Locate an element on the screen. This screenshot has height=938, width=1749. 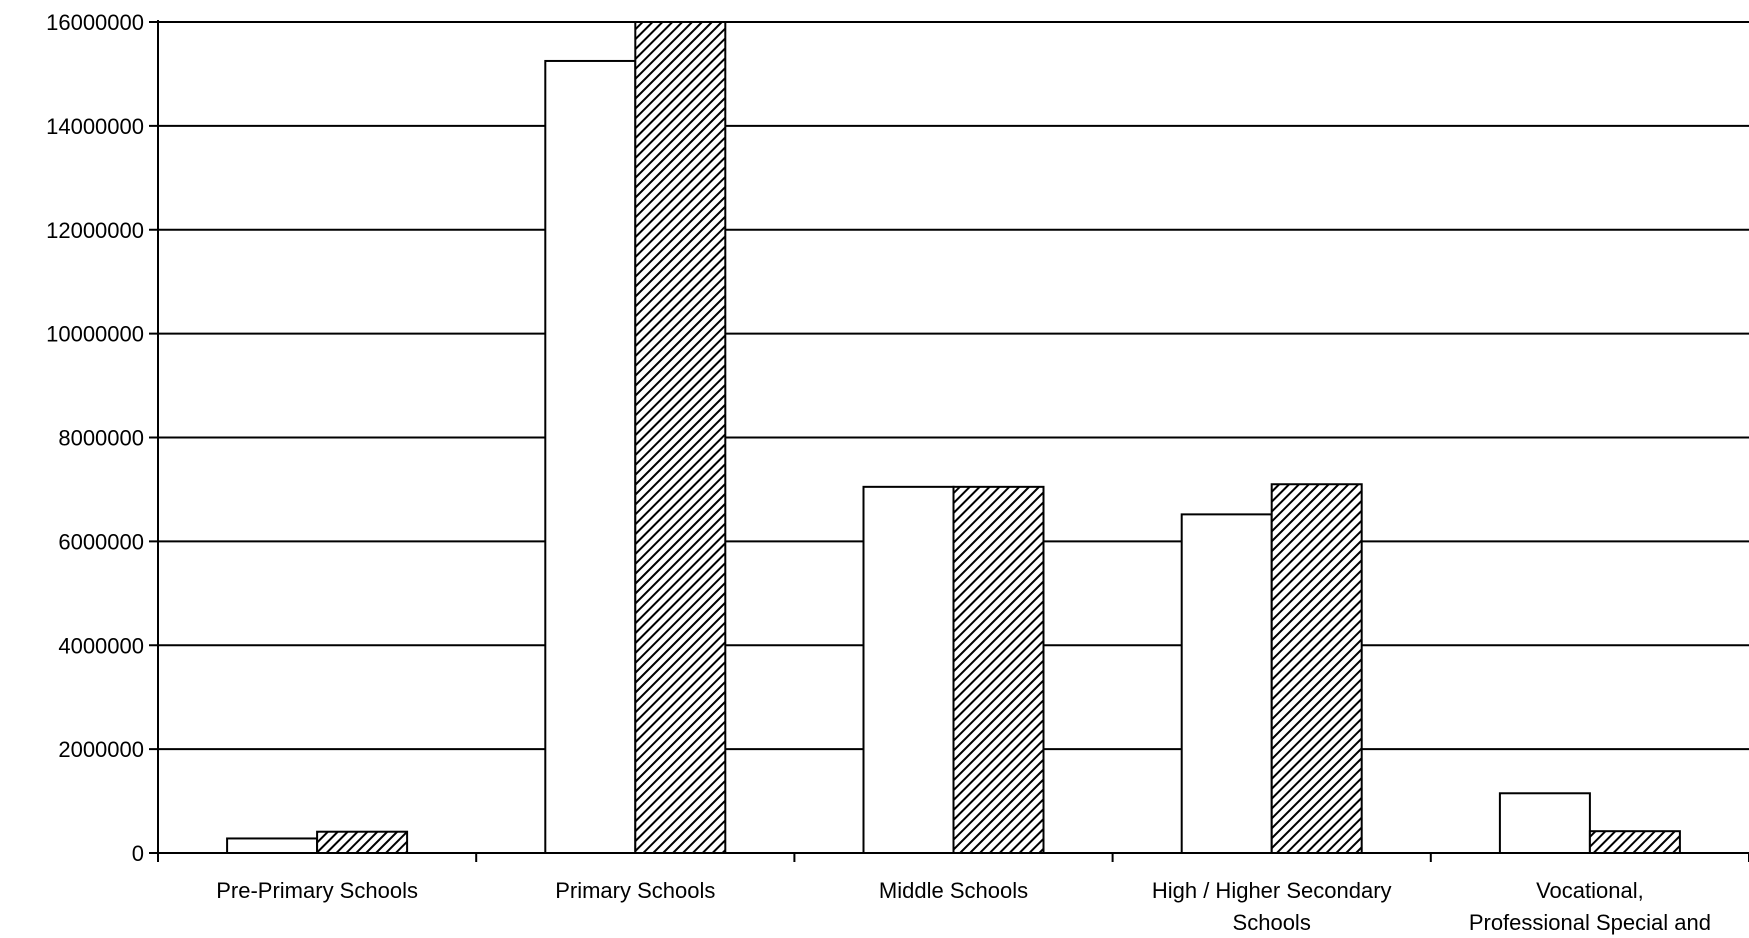
x-category-label: Pre-Primary Schools is located at coordinates (317, 890).